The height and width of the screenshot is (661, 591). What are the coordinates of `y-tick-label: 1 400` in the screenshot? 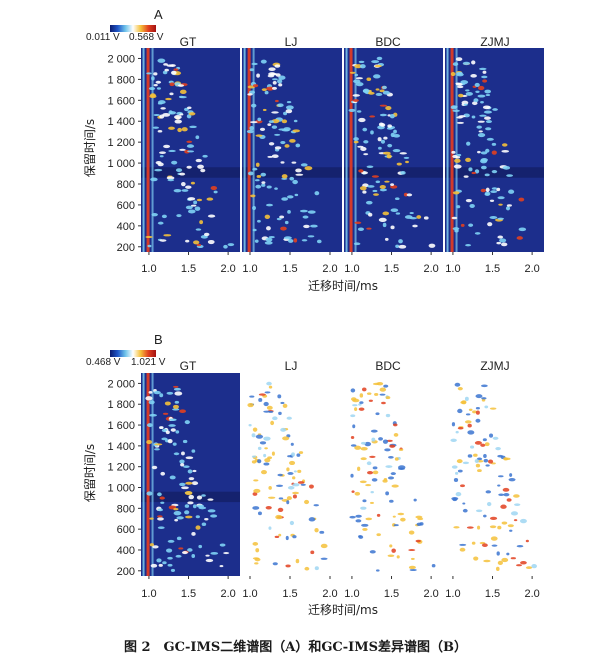 It's located at (121, 447).